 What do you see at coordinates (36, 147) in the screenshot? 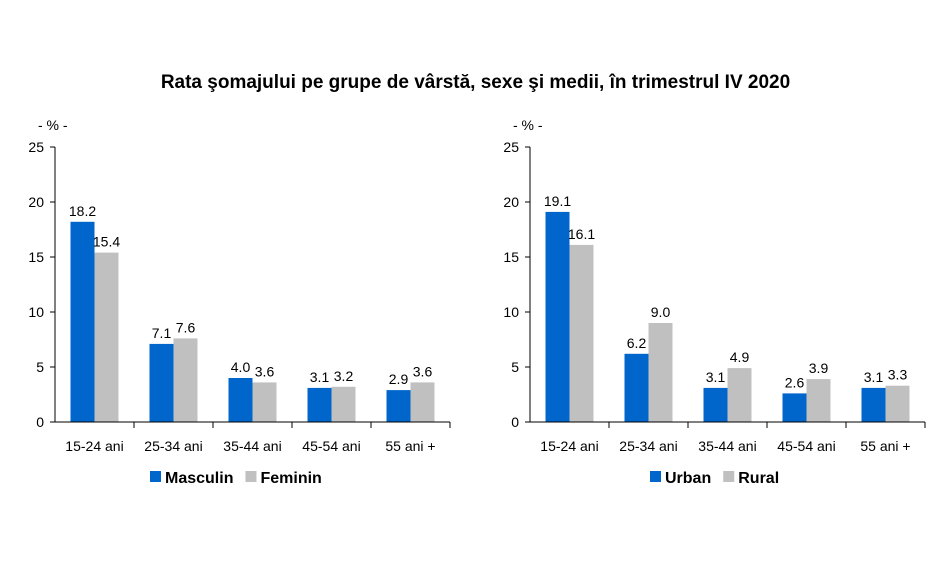
I see `chart1-y-tick-label: 25` at bounding box center [36, 147].